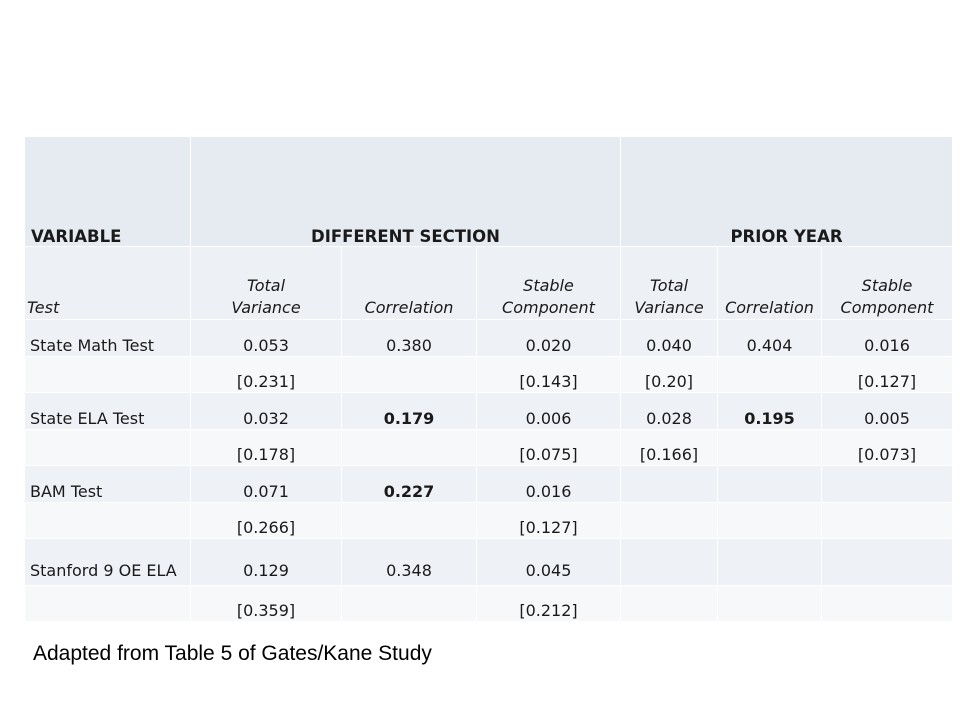 The height and width of the screenshot is (720, 960). I want to click on row-label: BAM Test, so click(107, 484).